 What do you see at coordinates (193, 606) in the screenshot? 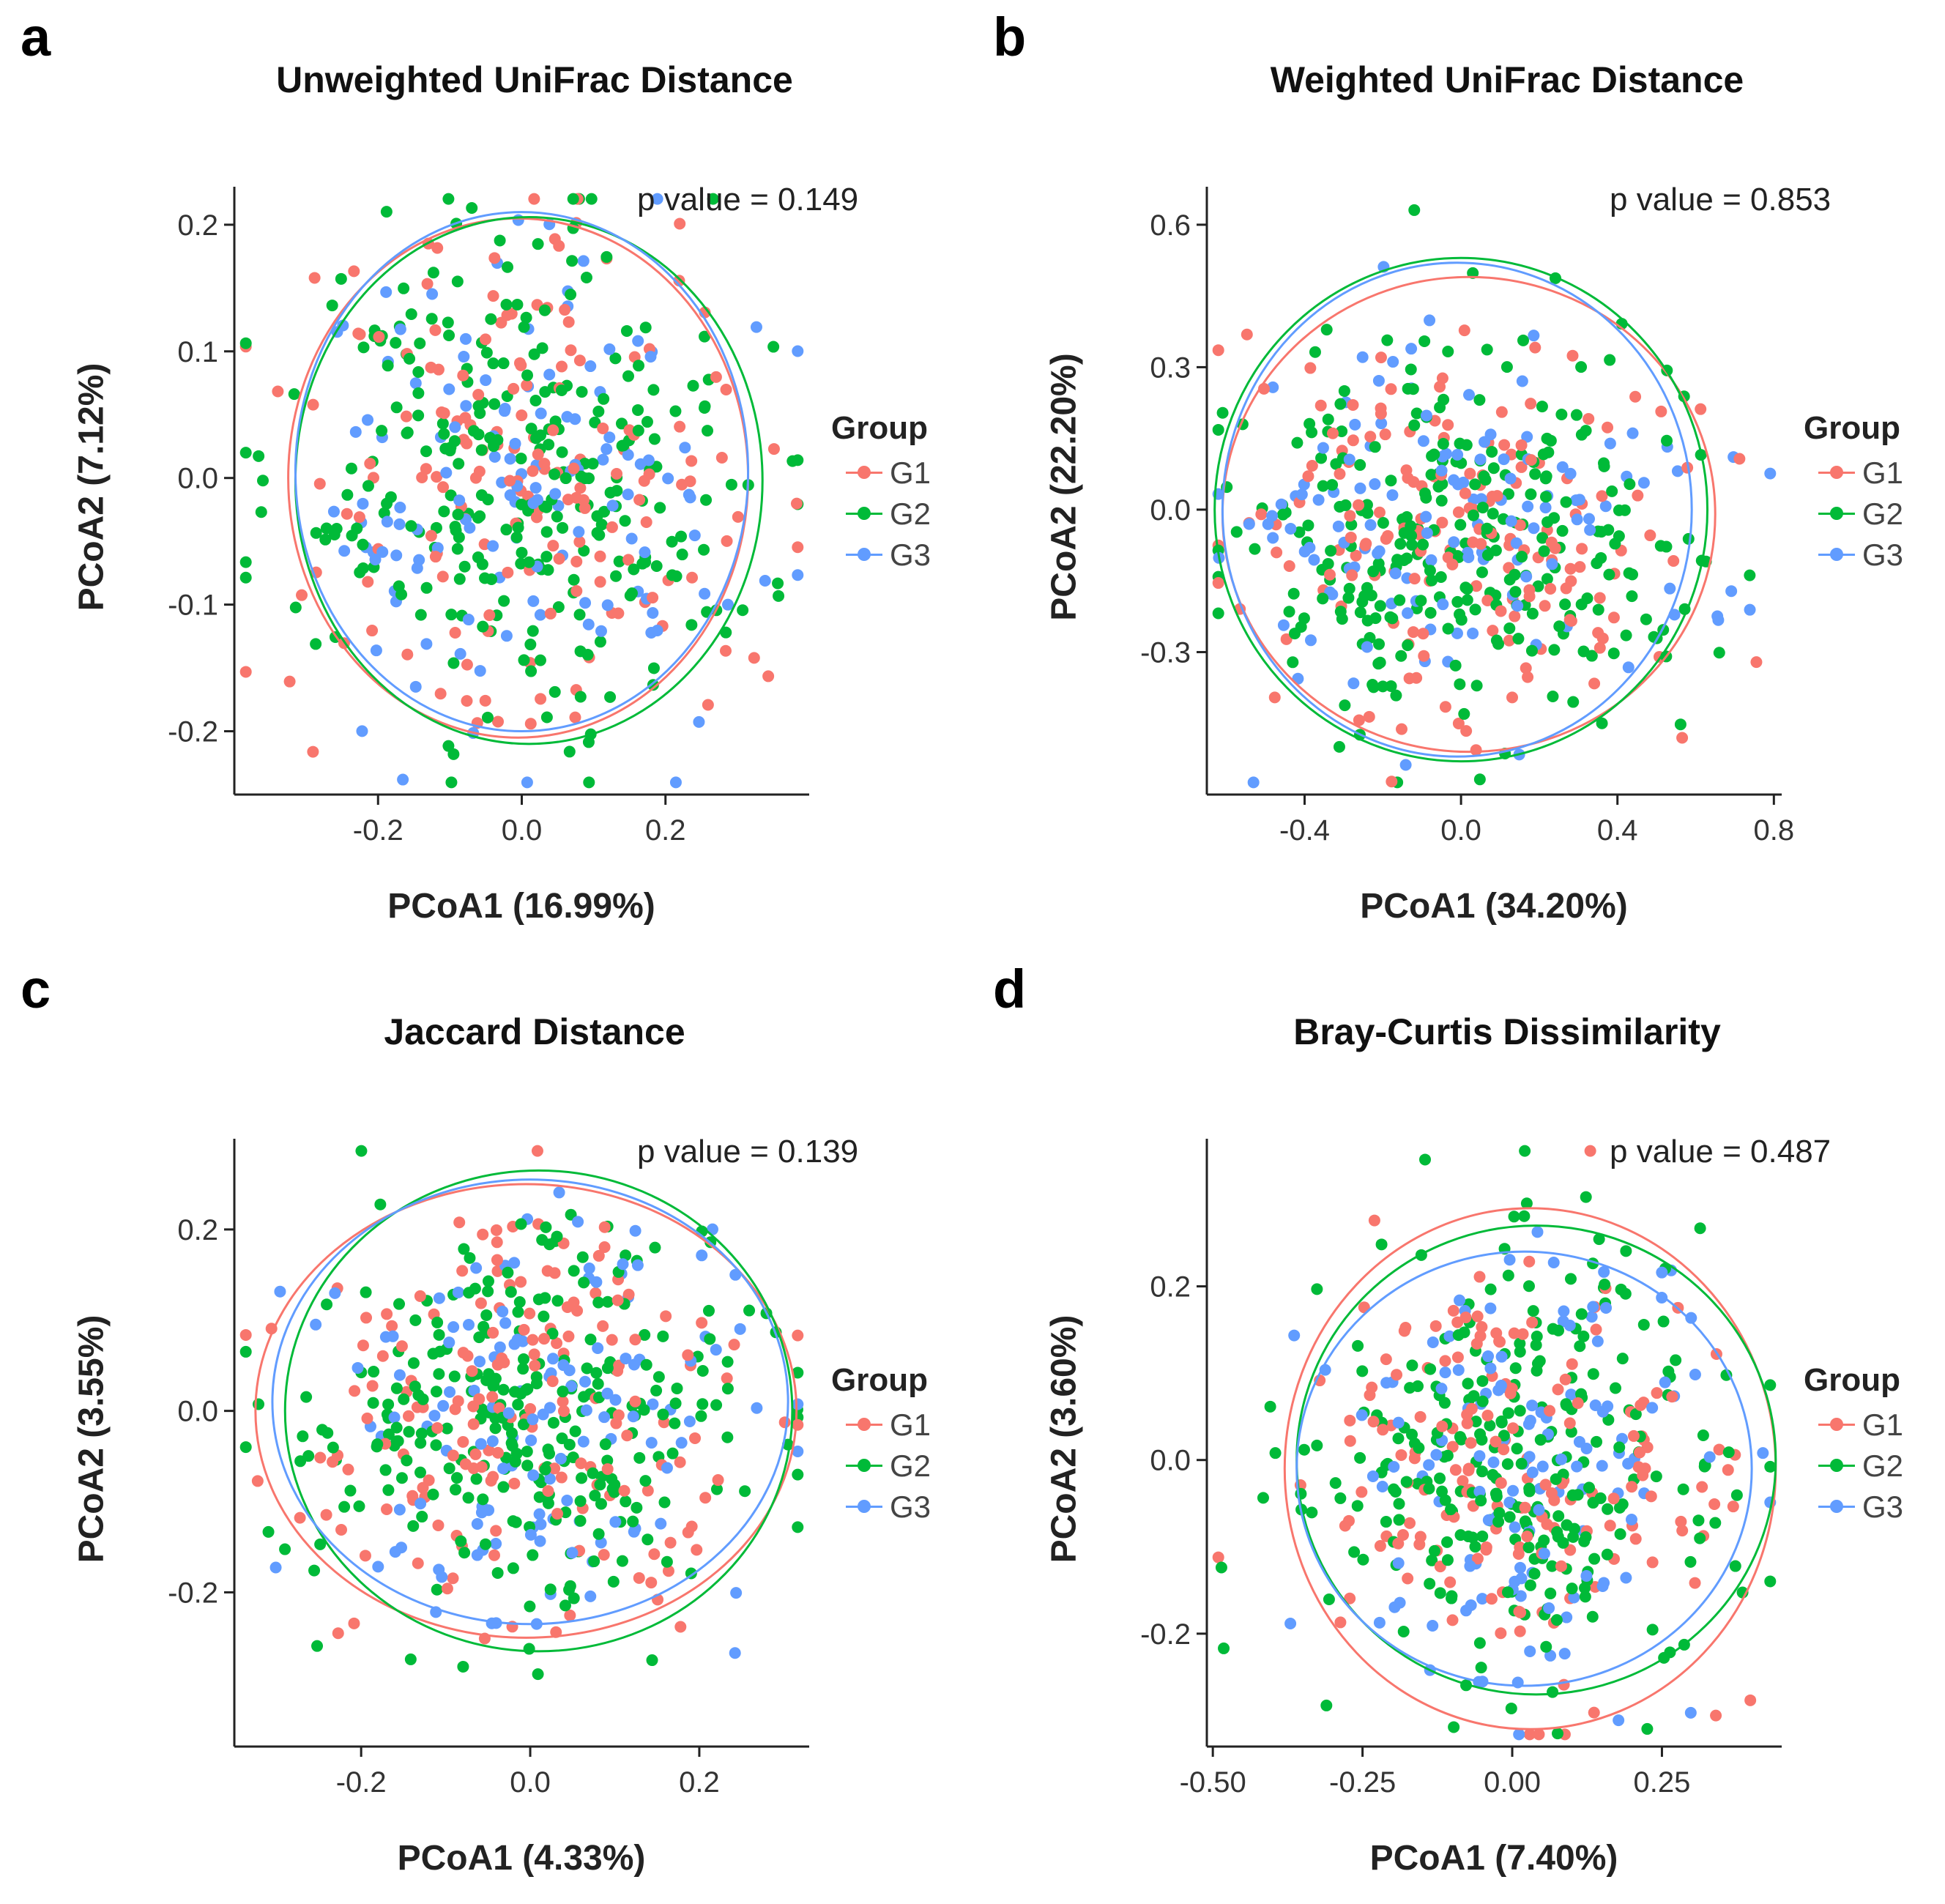
I see `y-tick-label: -0.1` at bounding box center [193, 606].